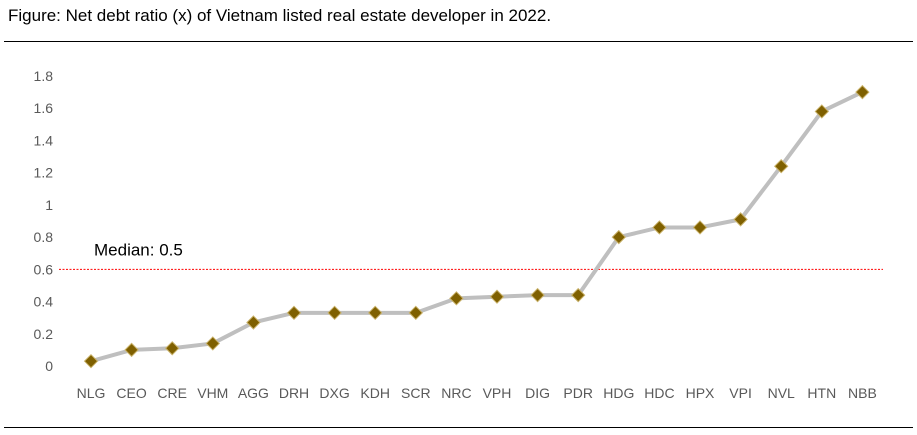 This screenshot has height=435, width=917. I want to click on x-tick-label: AGG, so click(253, 393).